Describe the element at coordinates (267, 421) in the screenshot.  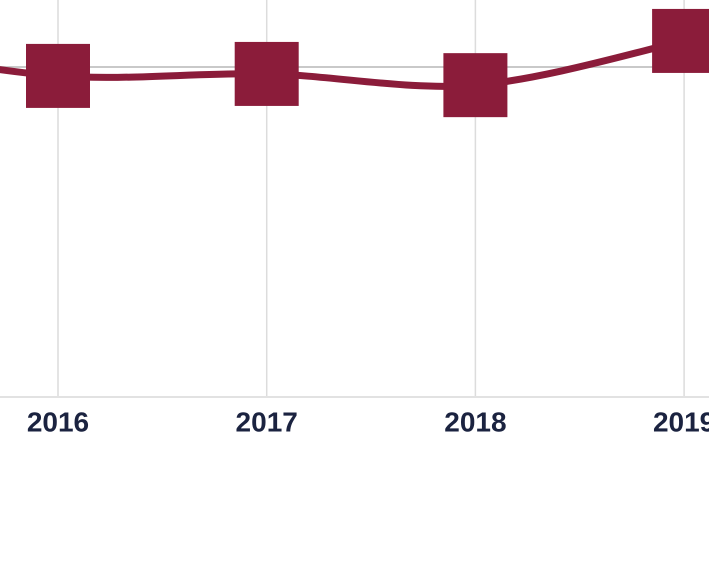
I see `x-tick-label: 2017` at that location.